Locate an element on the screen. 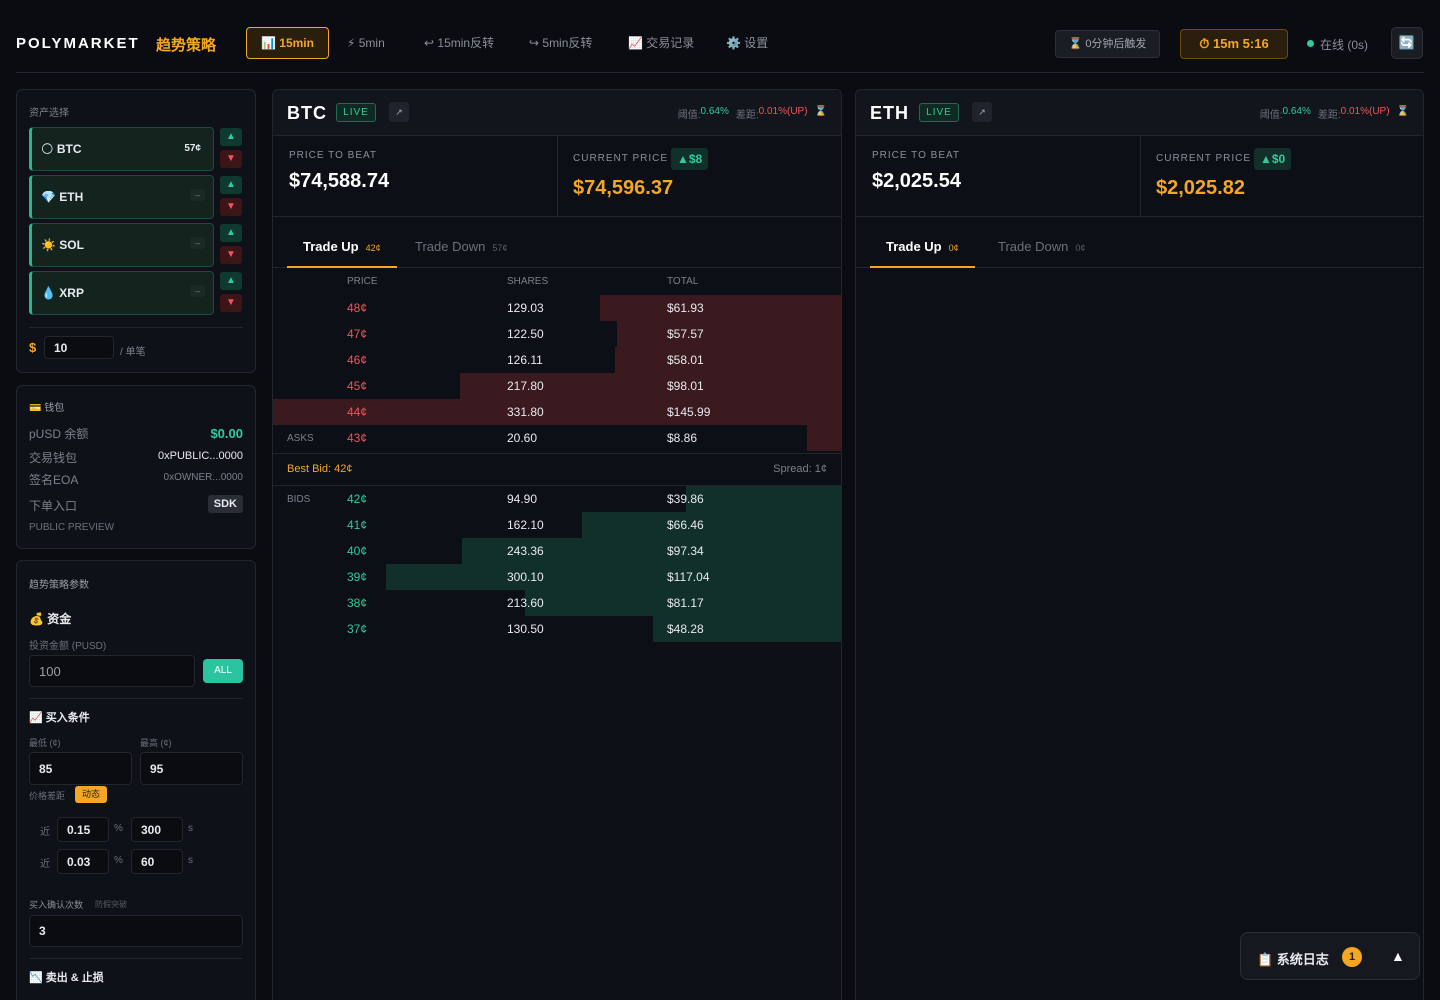 The height and width of the screenshot is (1000, 1440). logo: POLYMARKET is located at coordinates (78, 43).